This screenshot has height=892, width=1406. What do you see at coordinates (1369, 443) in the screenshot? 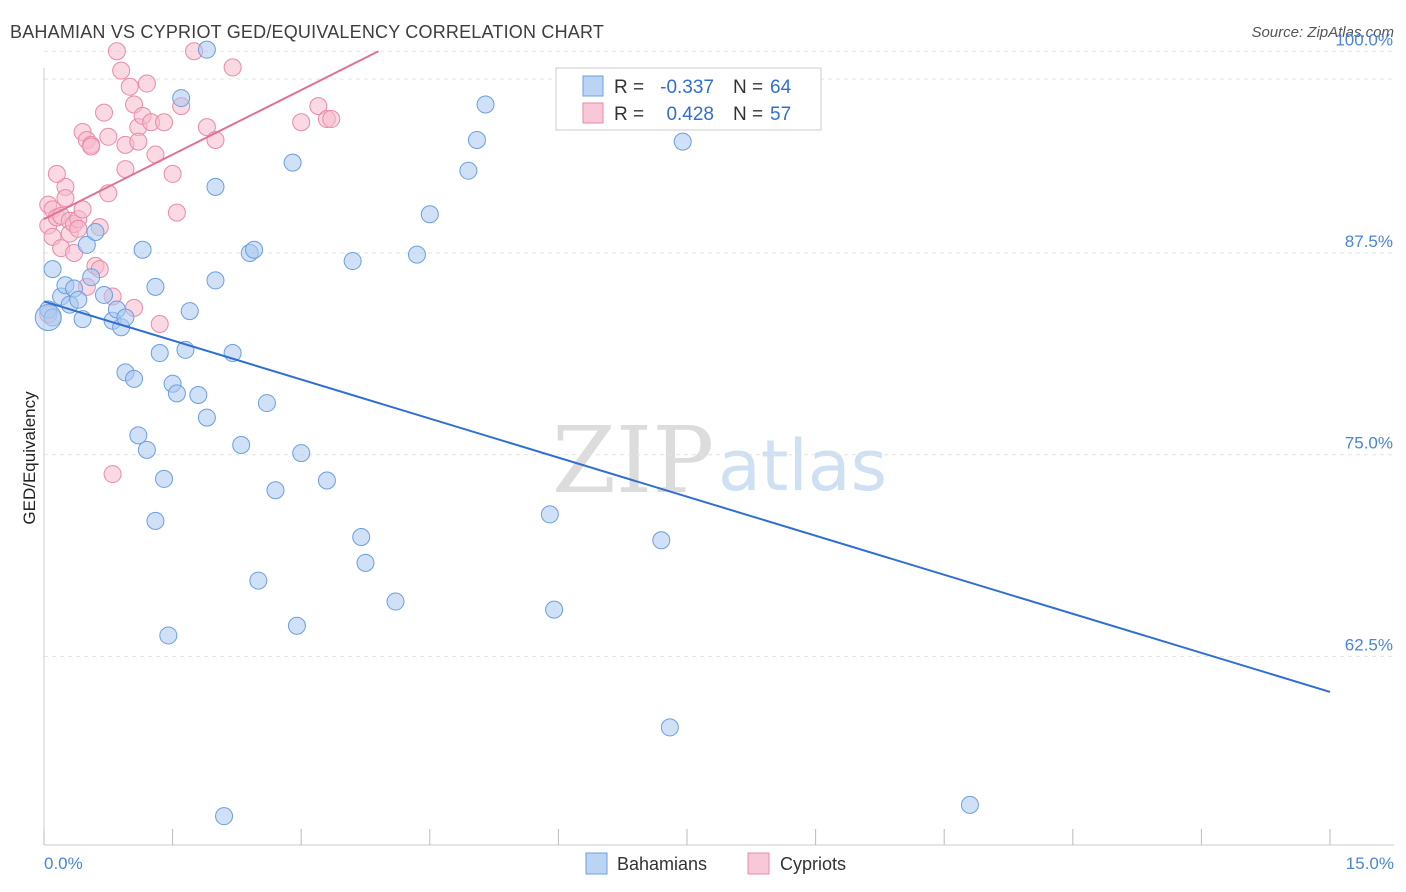
I see `y-tick-label-1: 75.0%` at bounding box center [1369, 443].